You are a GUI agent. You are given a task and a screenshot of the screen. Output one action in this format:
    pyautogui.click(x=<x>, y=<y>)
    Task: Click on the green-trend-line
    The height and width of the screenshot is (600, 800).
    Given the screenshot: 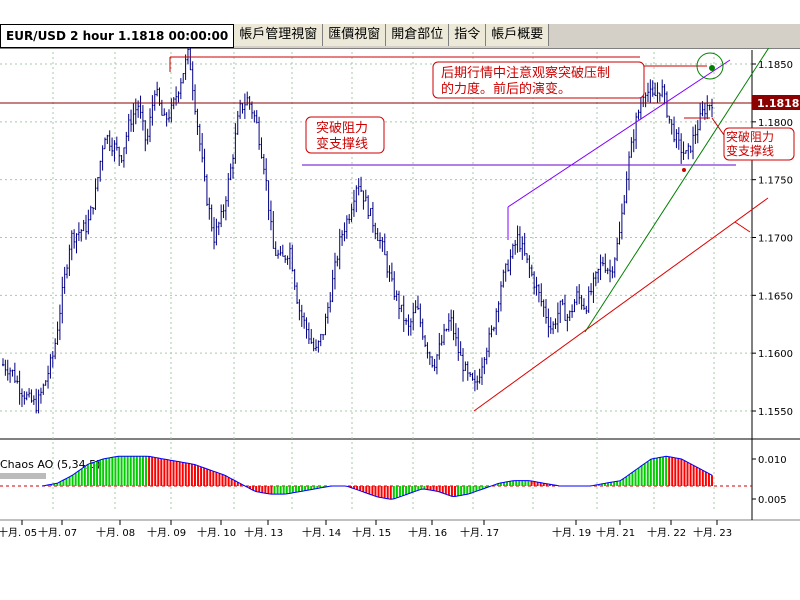 What is the action you would take?
    pyautogui.click(x=677, y=190)
    